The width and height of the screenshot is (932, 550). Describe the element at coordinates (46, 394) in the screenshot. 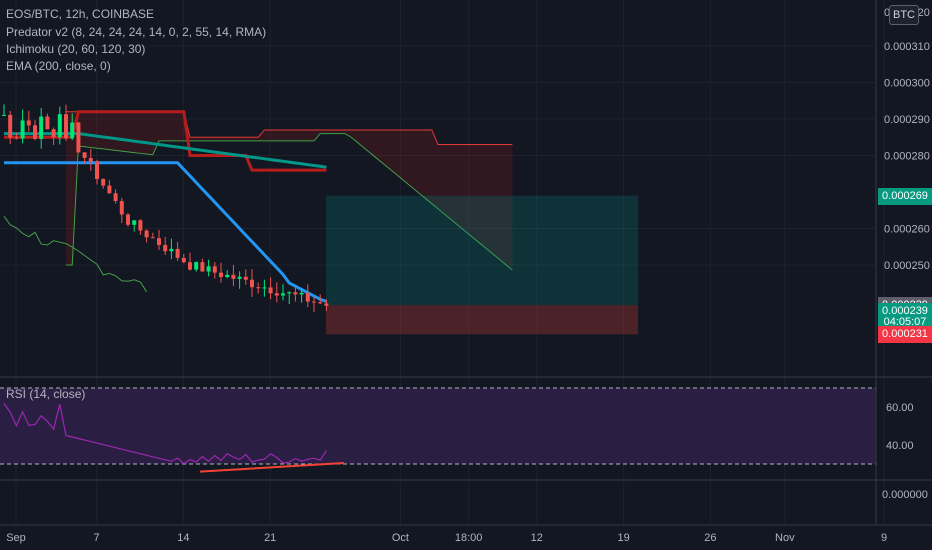

I see `legend-rsi: RSI (14, close)` at that location.